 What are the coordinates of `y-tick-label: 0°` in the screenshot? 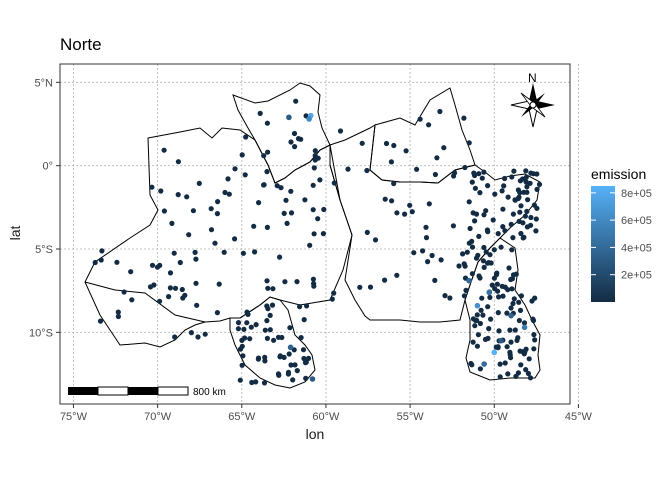 It's located at (47, 167).